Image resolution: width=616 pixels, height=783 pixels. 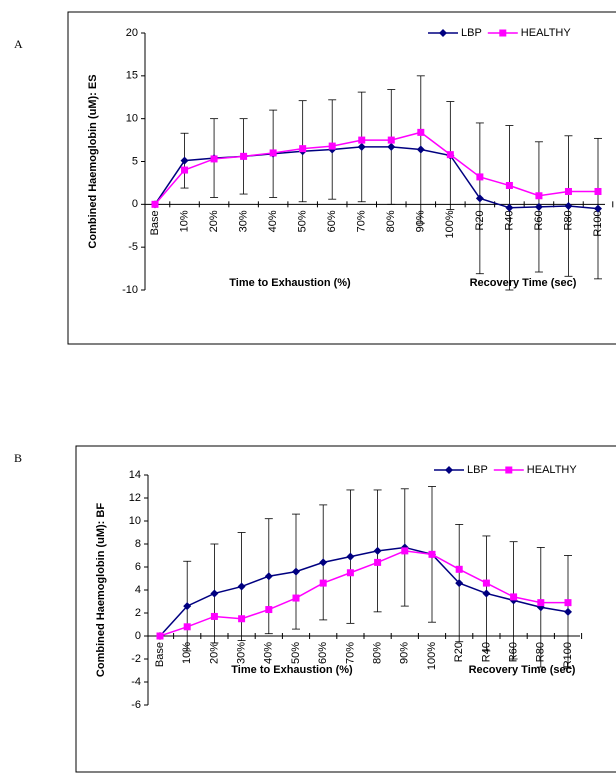 I want to click on legend-item: LBP, so click(x=461, y=470).